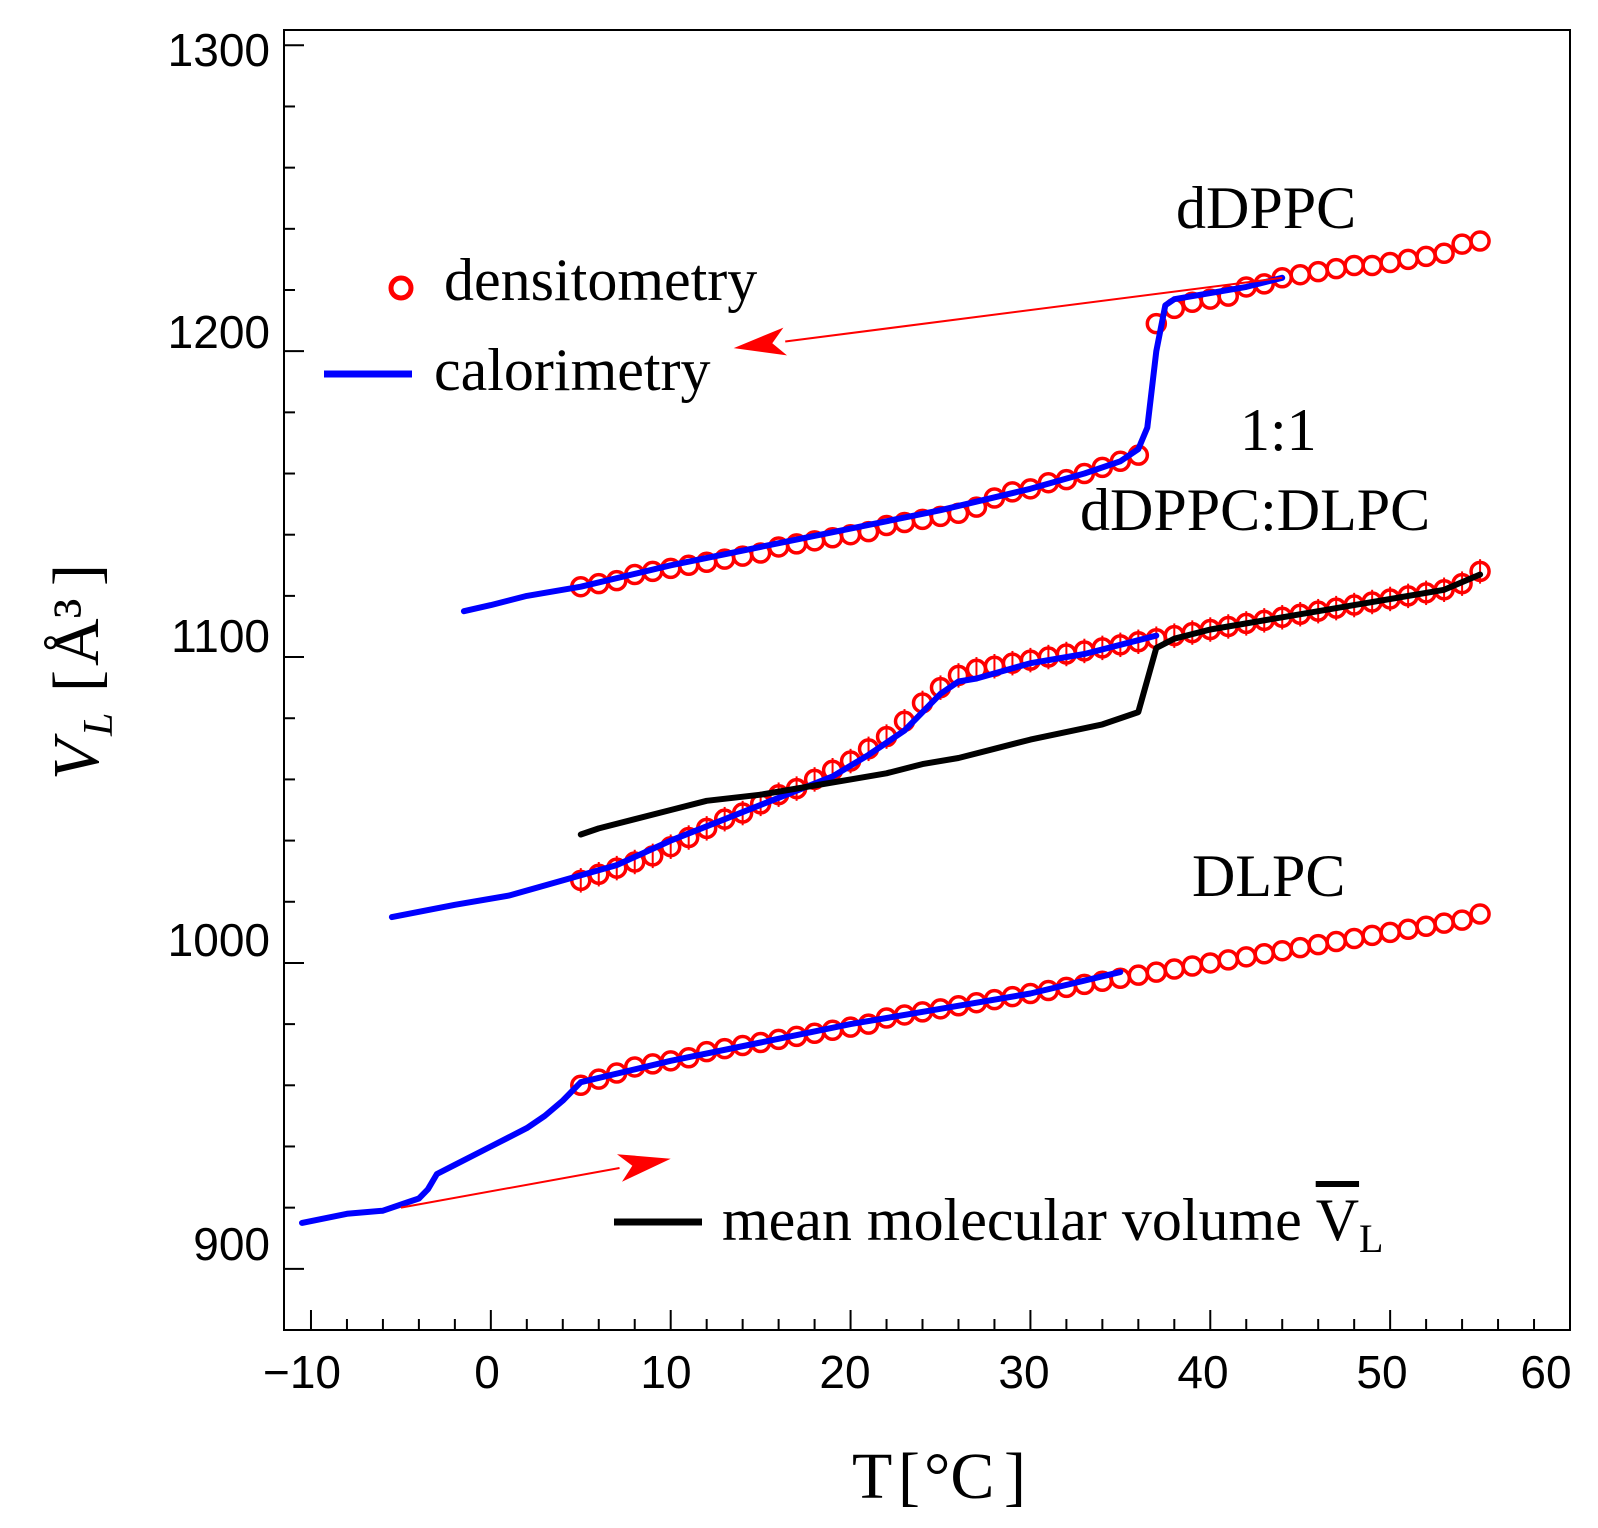 The image size is (1598, 1528). What do you see at coordinates (1019, 1220) in the screenshot?
I see `legend-mean-text: mean molecular volume` at bounding box center [1019, 1220].